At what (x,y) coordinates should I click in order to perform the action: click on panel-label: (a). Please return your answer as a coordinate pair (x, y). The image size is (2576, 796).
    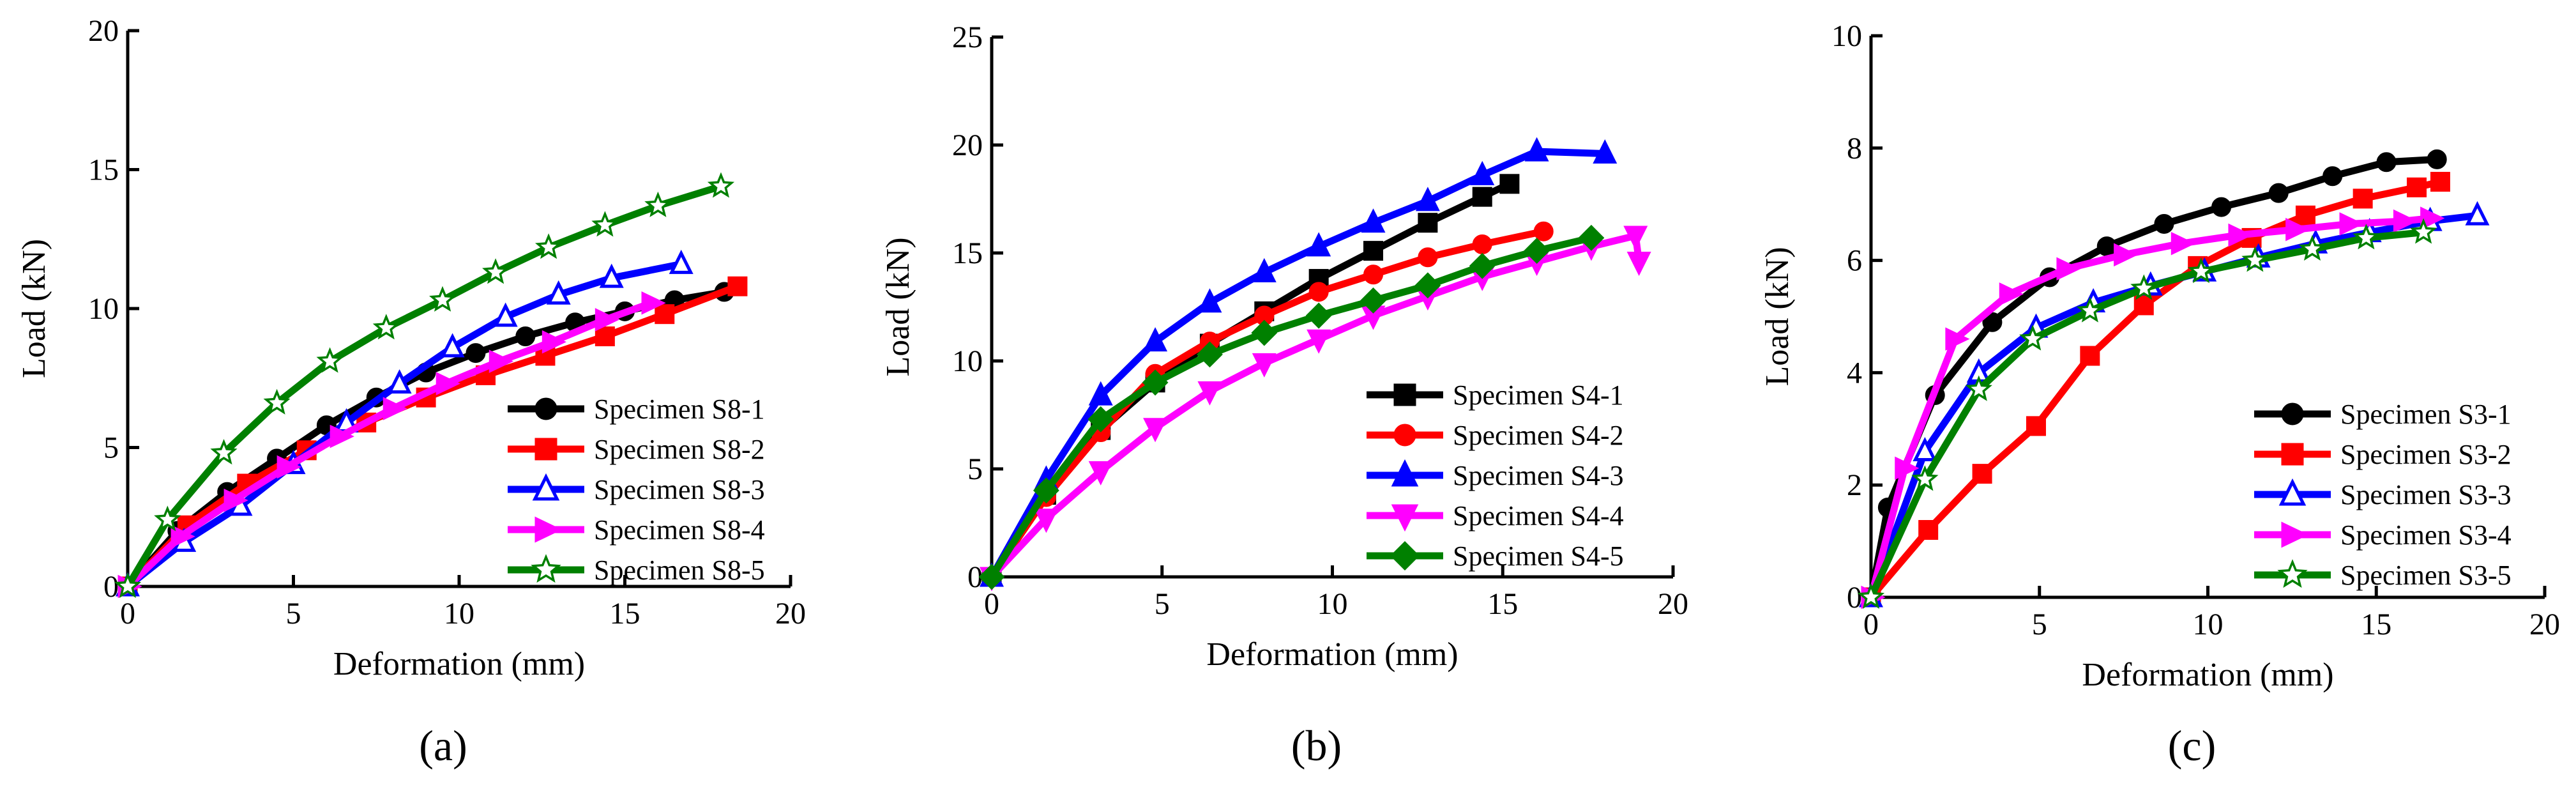
    Looking at the image, I should click on (443, 745).